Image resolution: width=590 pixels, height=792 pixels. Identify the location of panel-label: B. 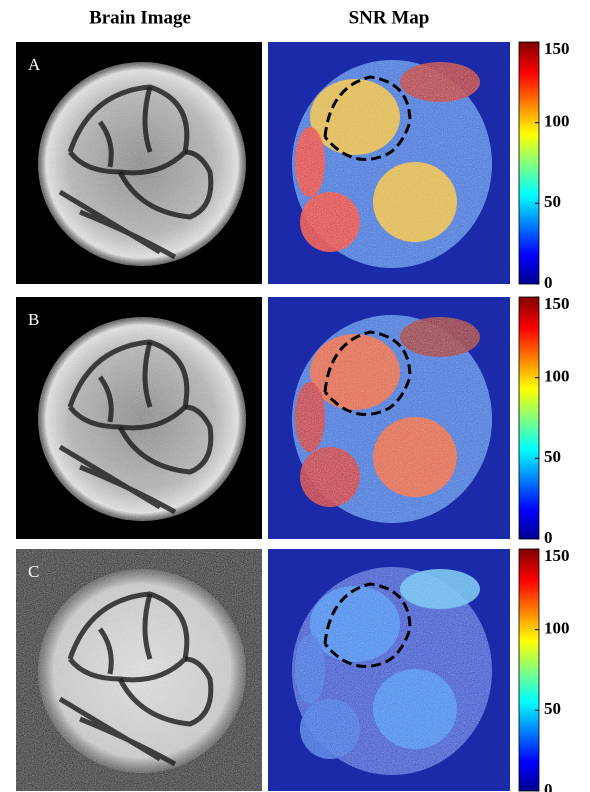
(33, 319).